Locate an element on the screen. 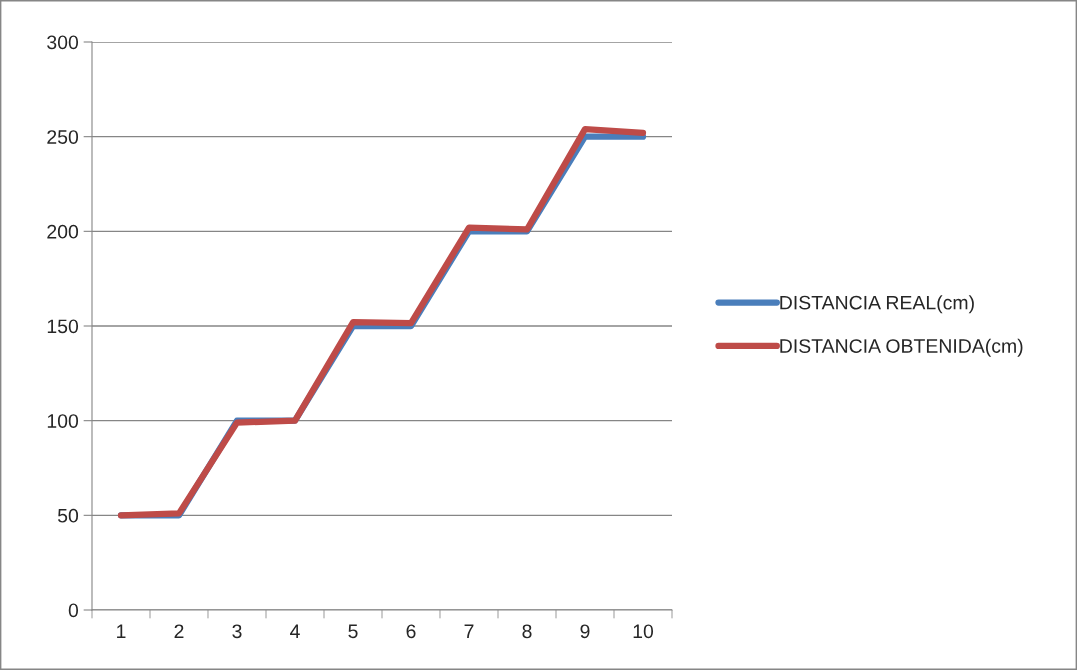 The width and height of the screenshot is (1077, 670). y-tick-label: 150 is located at coordinates (63, 326).